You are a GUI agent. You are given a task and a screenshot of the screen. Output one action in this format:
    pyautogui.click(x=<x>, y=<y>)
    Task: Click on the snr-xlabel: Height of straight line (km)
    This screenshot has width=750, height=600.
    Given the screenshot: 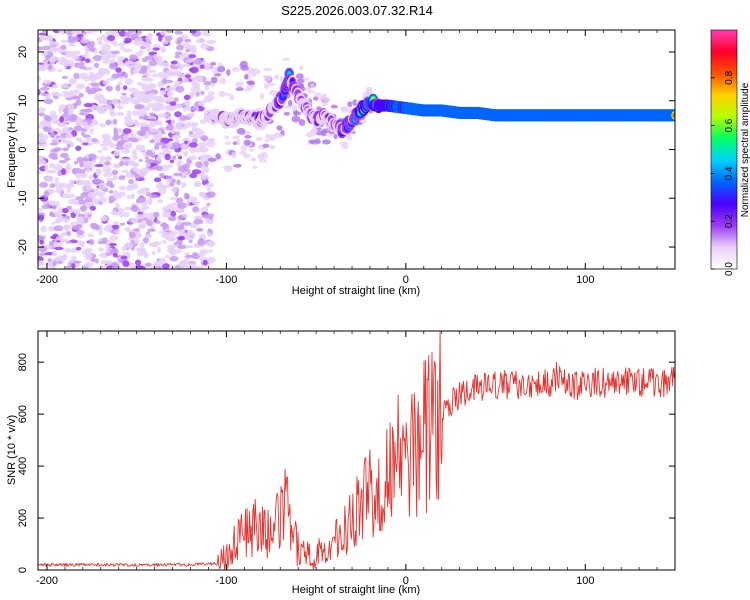 What is the action you would take?
    pyautogui.click(x=356, y=590)
    